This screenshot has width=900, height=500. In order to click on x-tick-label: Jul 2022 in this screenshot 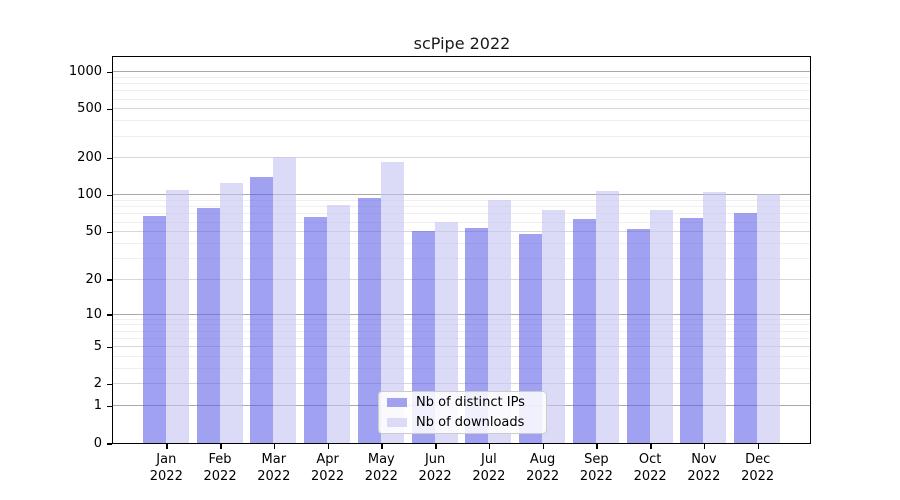, I will do `click(489, 468)`.